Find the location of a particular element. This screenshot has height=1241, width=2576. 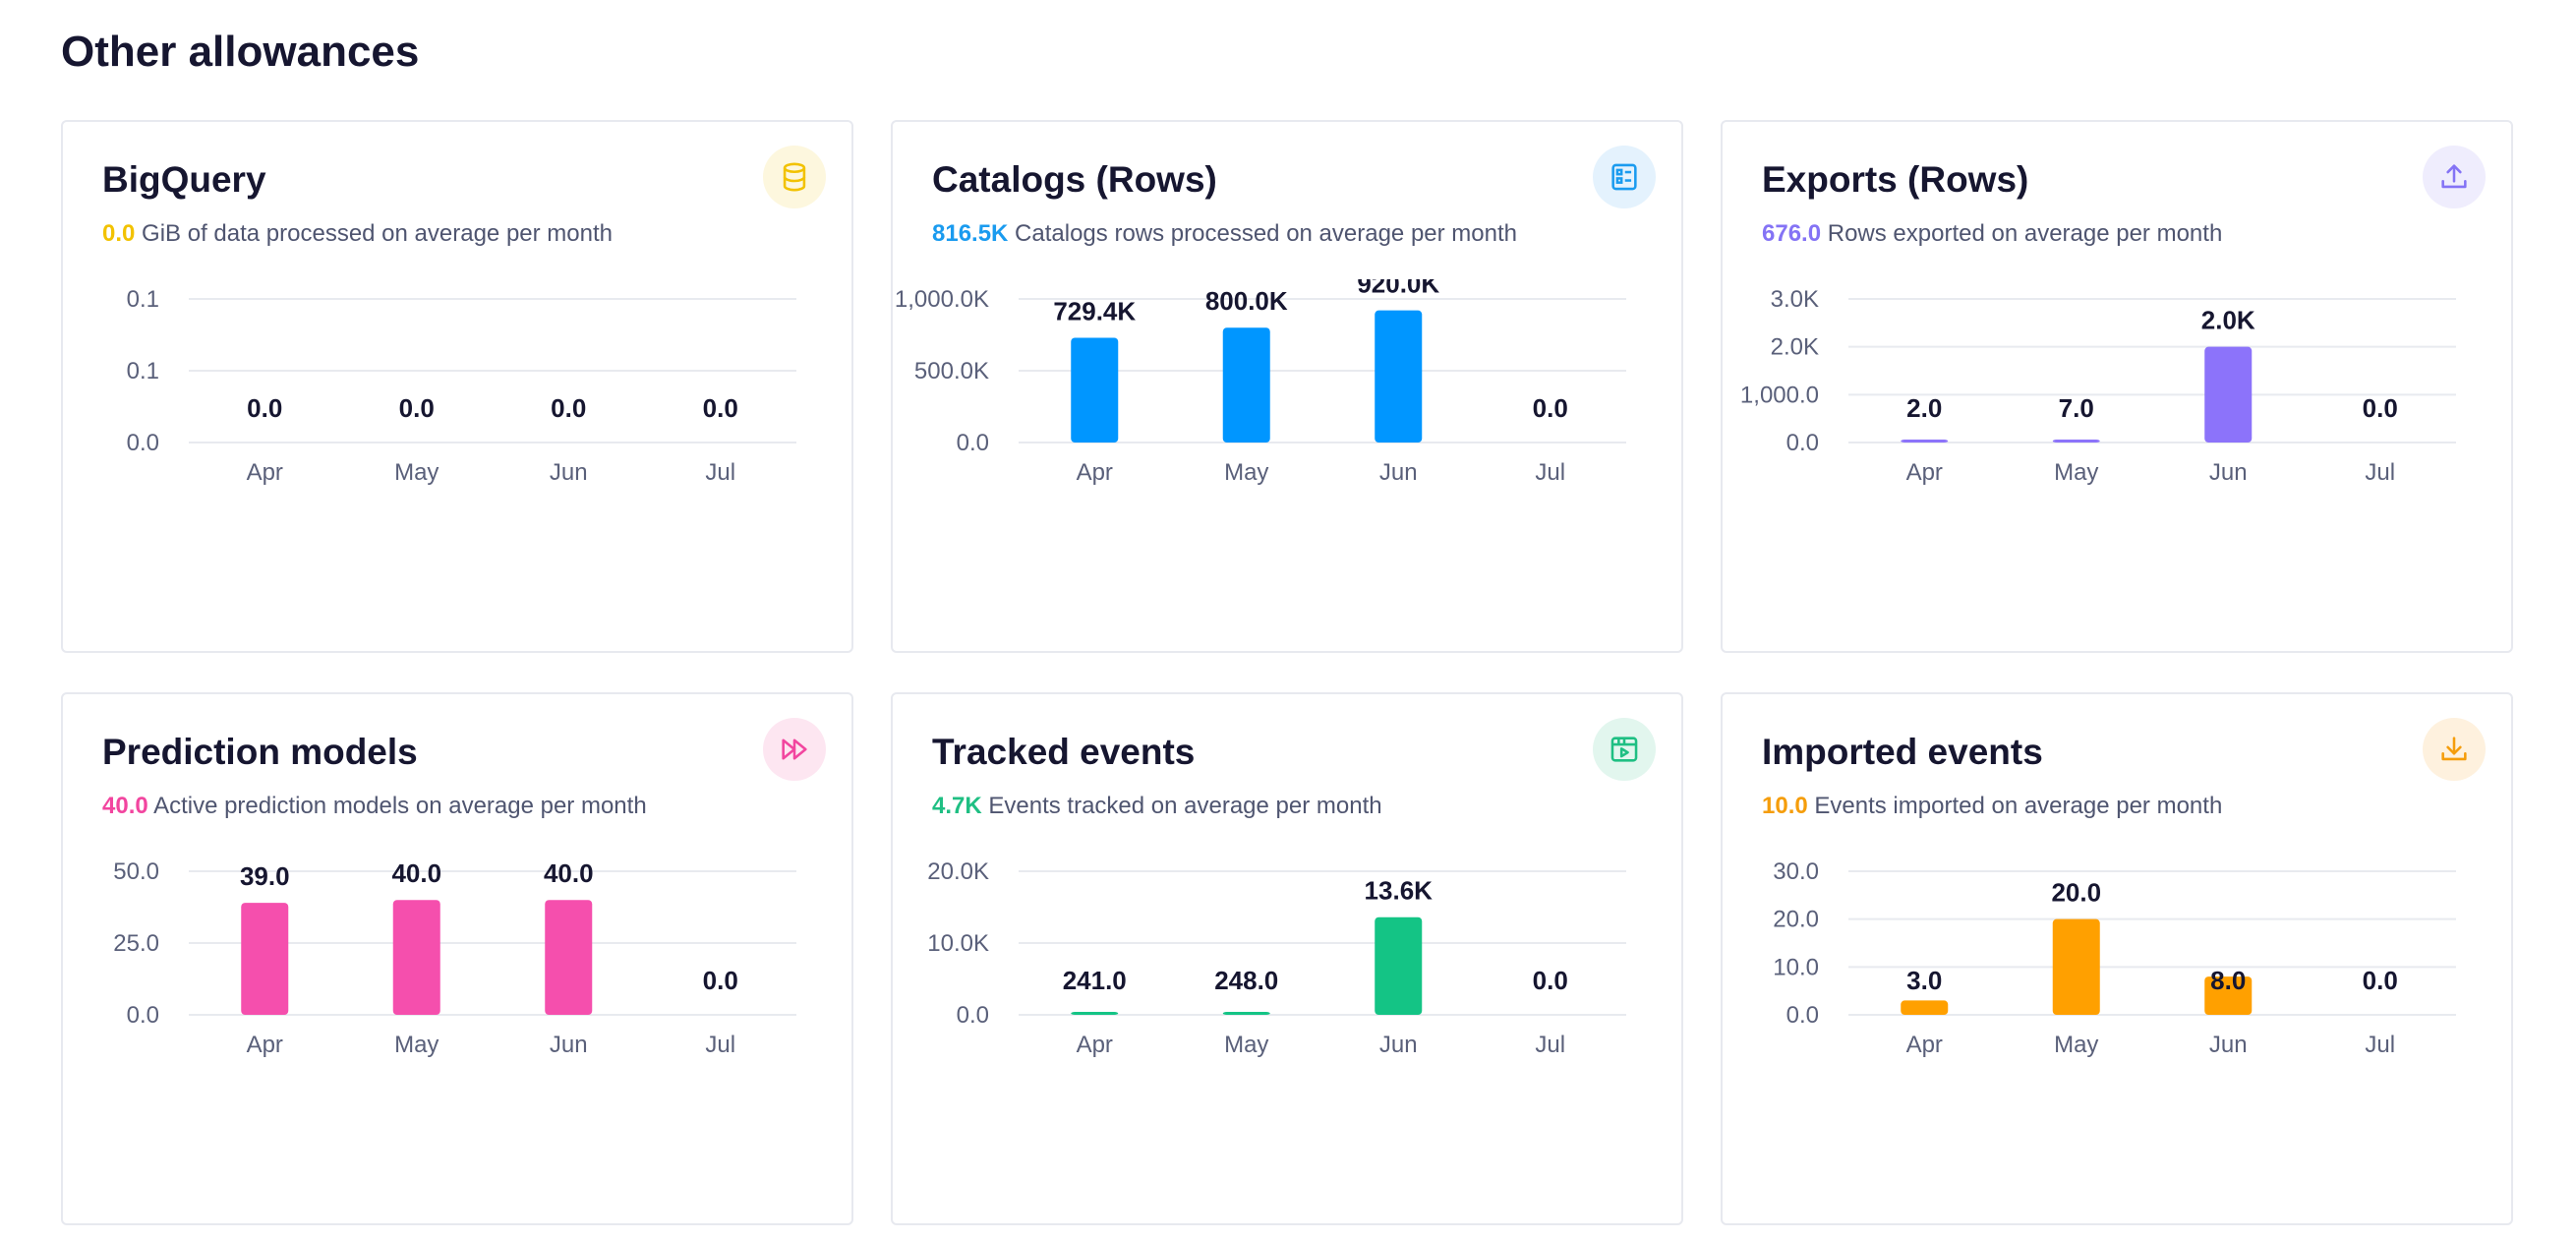

card-title: Prediction models is located at coordinates (260, 752).